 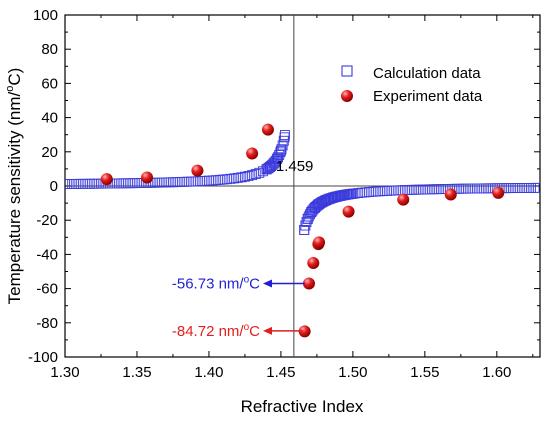 I want to click on legend-calculation-marker, so click(x=347, y=71).